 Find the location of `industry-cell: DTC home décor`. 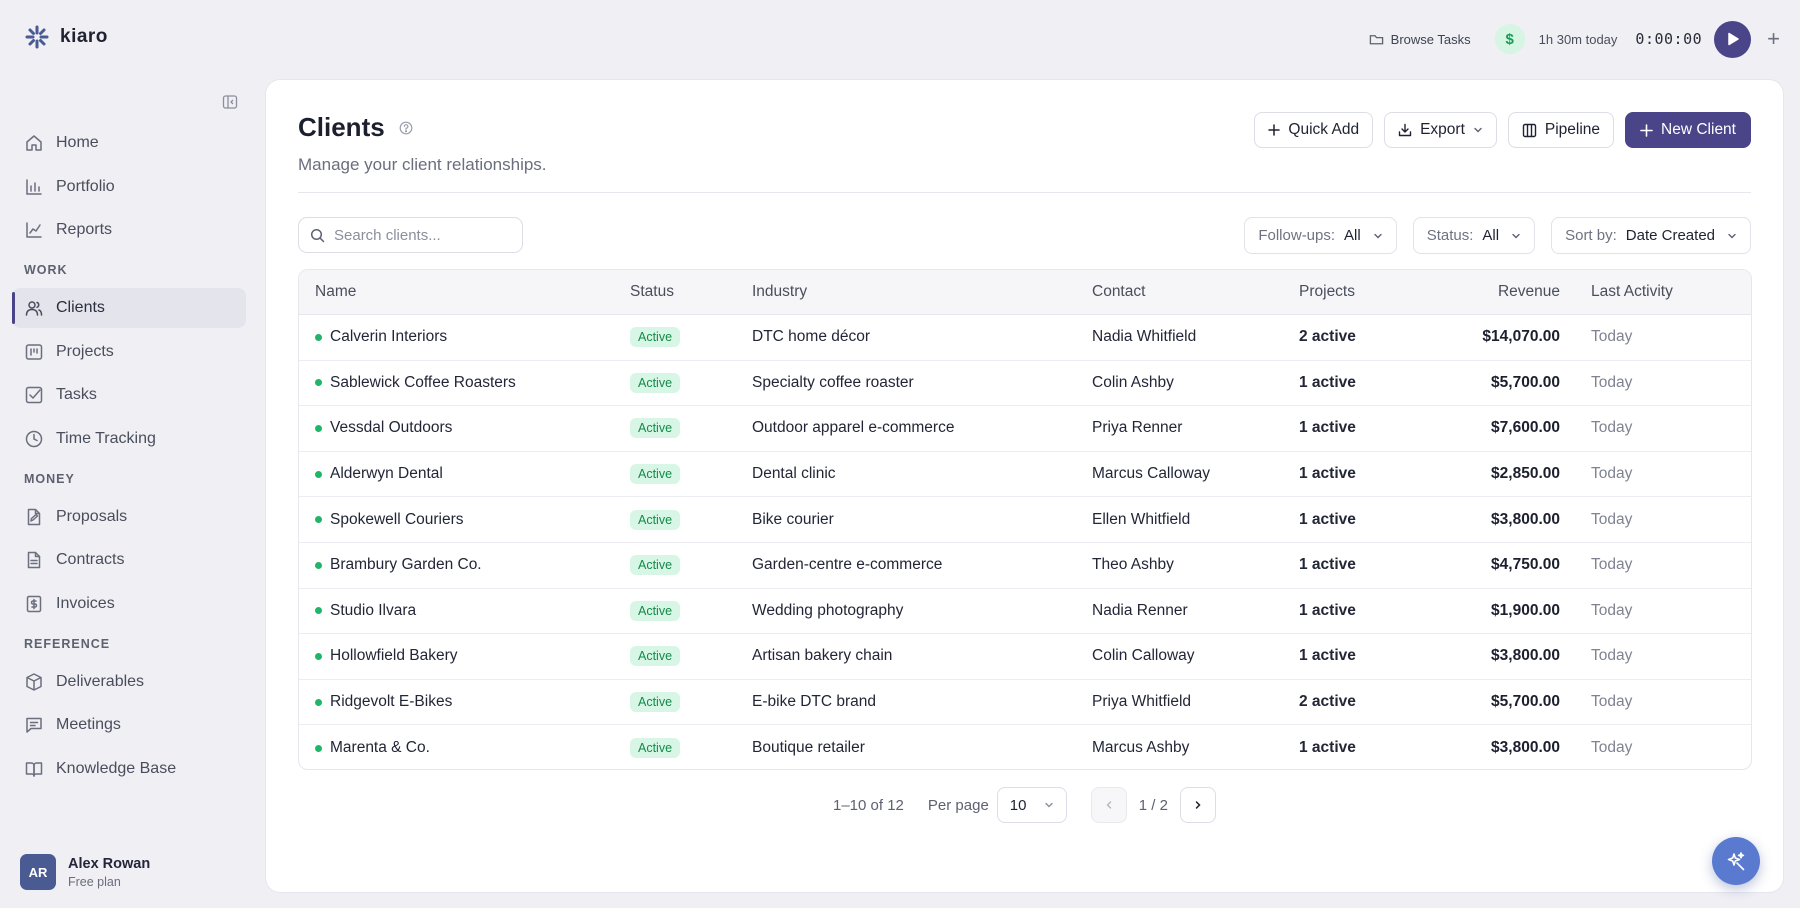

industry-cell: DTC home décor is located at coordinates (811, 337).